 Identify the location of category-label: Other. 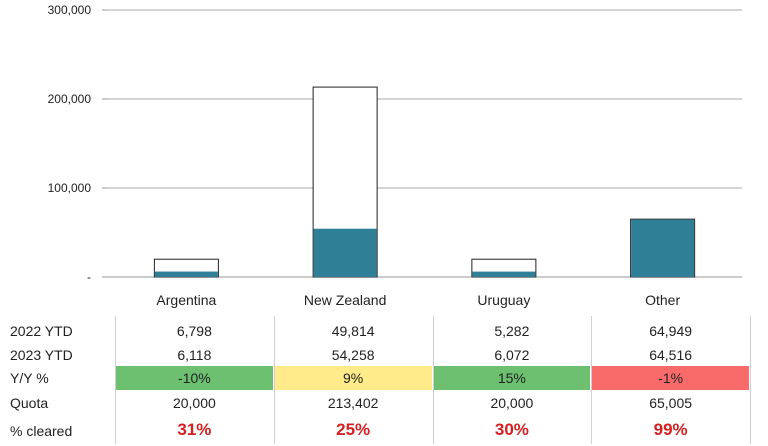
(662, 300).